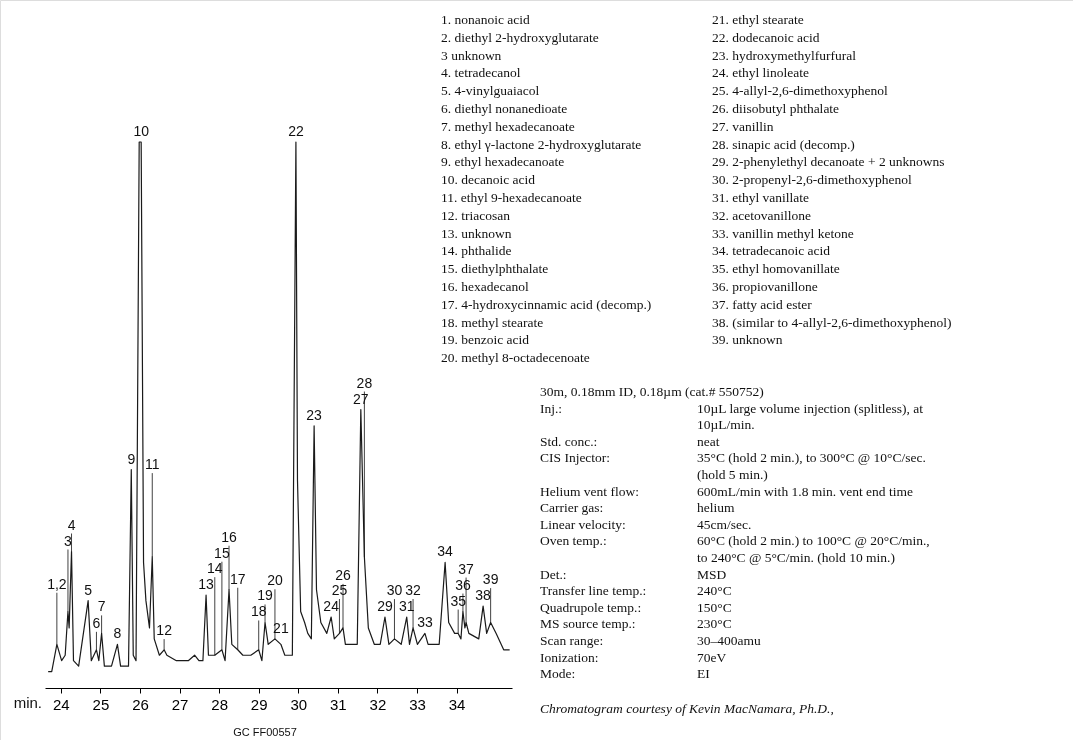 The image size is (1073, 740). Describe the element at coordinates (490, 579) in the screenshot. I see `annotation: 39` at that location.